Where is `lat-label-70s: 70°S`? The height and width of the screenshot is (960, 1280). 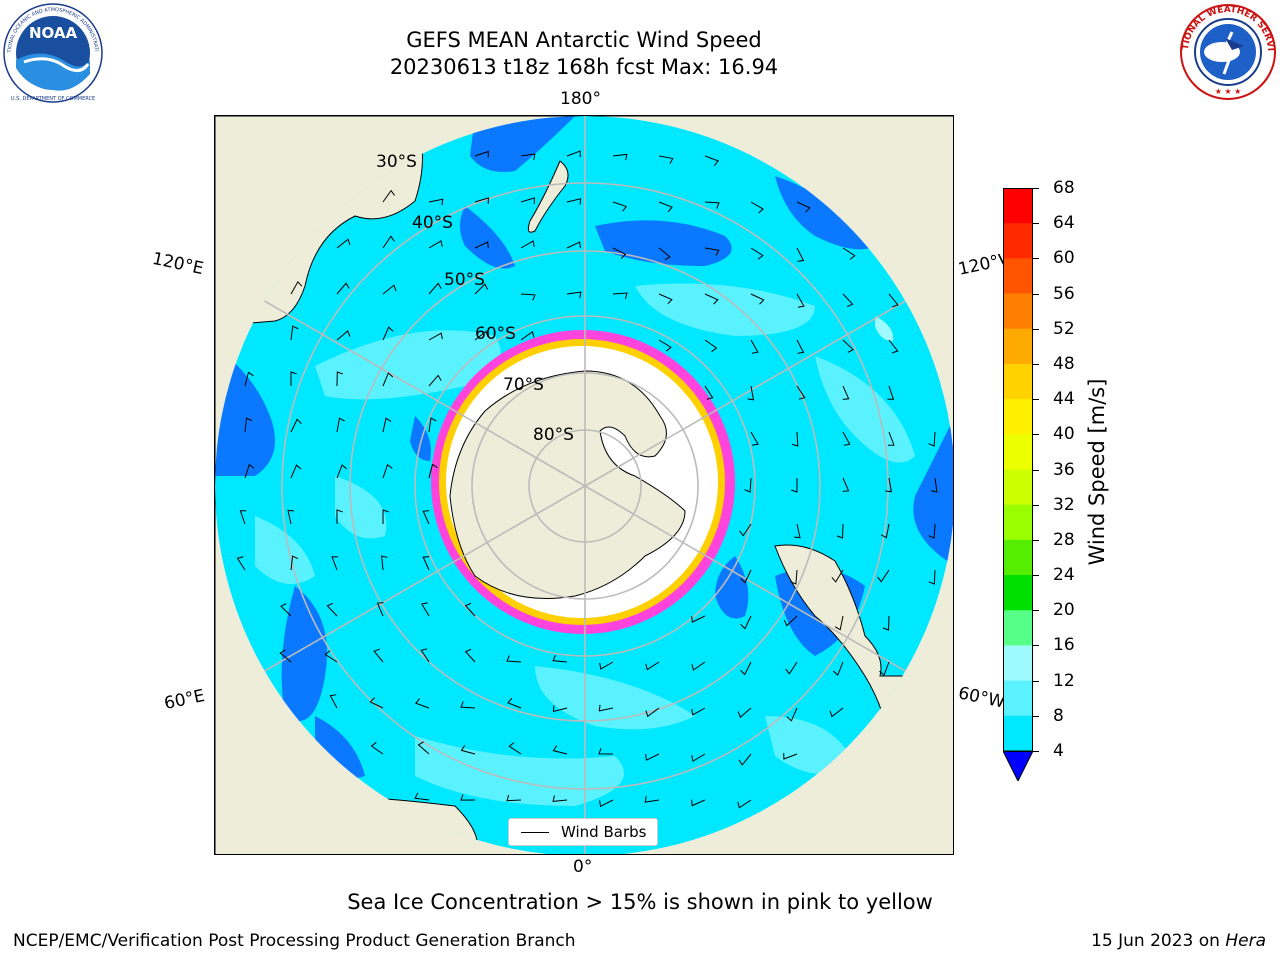
lat-label-70s: 70°S is located at coordinates (523, 385).